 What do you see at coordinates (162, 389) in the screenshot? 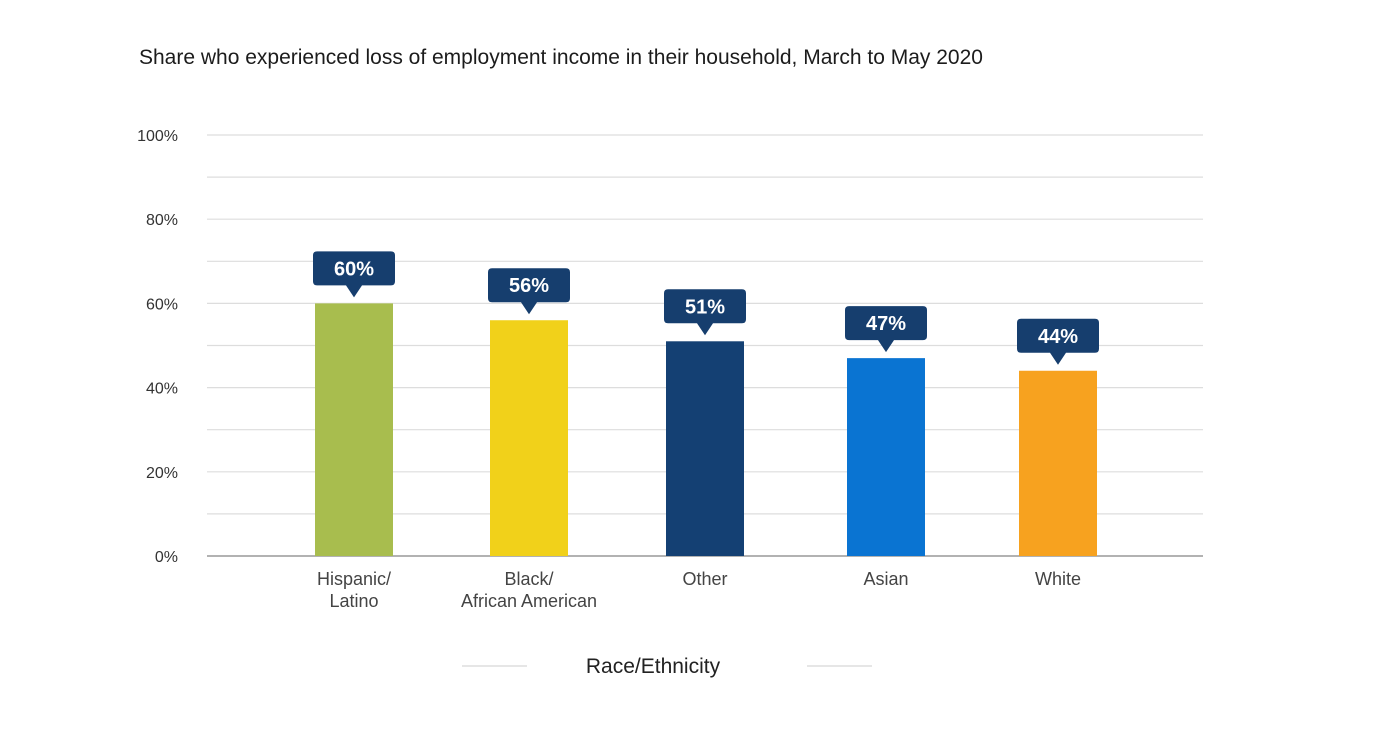
I see `y-tick-label: 40%` at bounding box center [162, 389].